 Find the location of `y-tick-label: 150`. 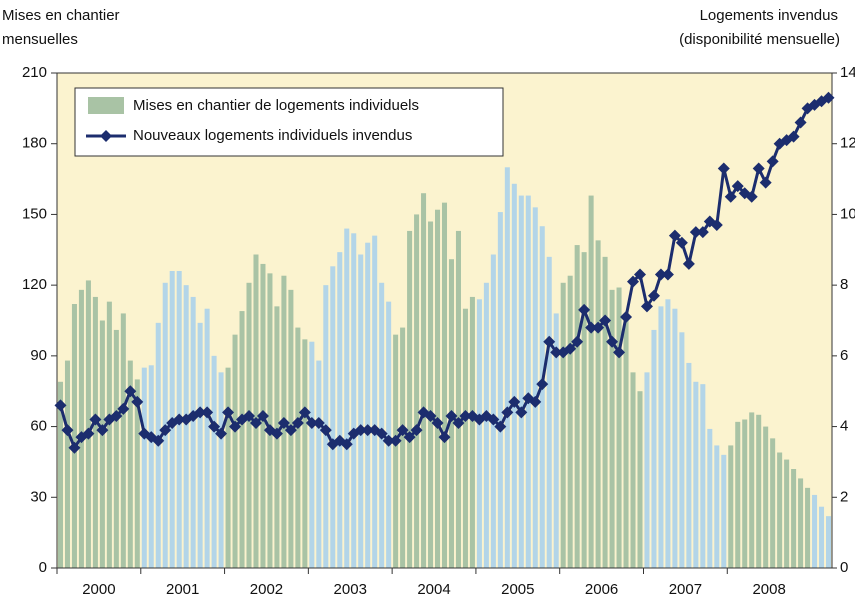

y-tick-label: 150 is located at coordinates (34, 213).